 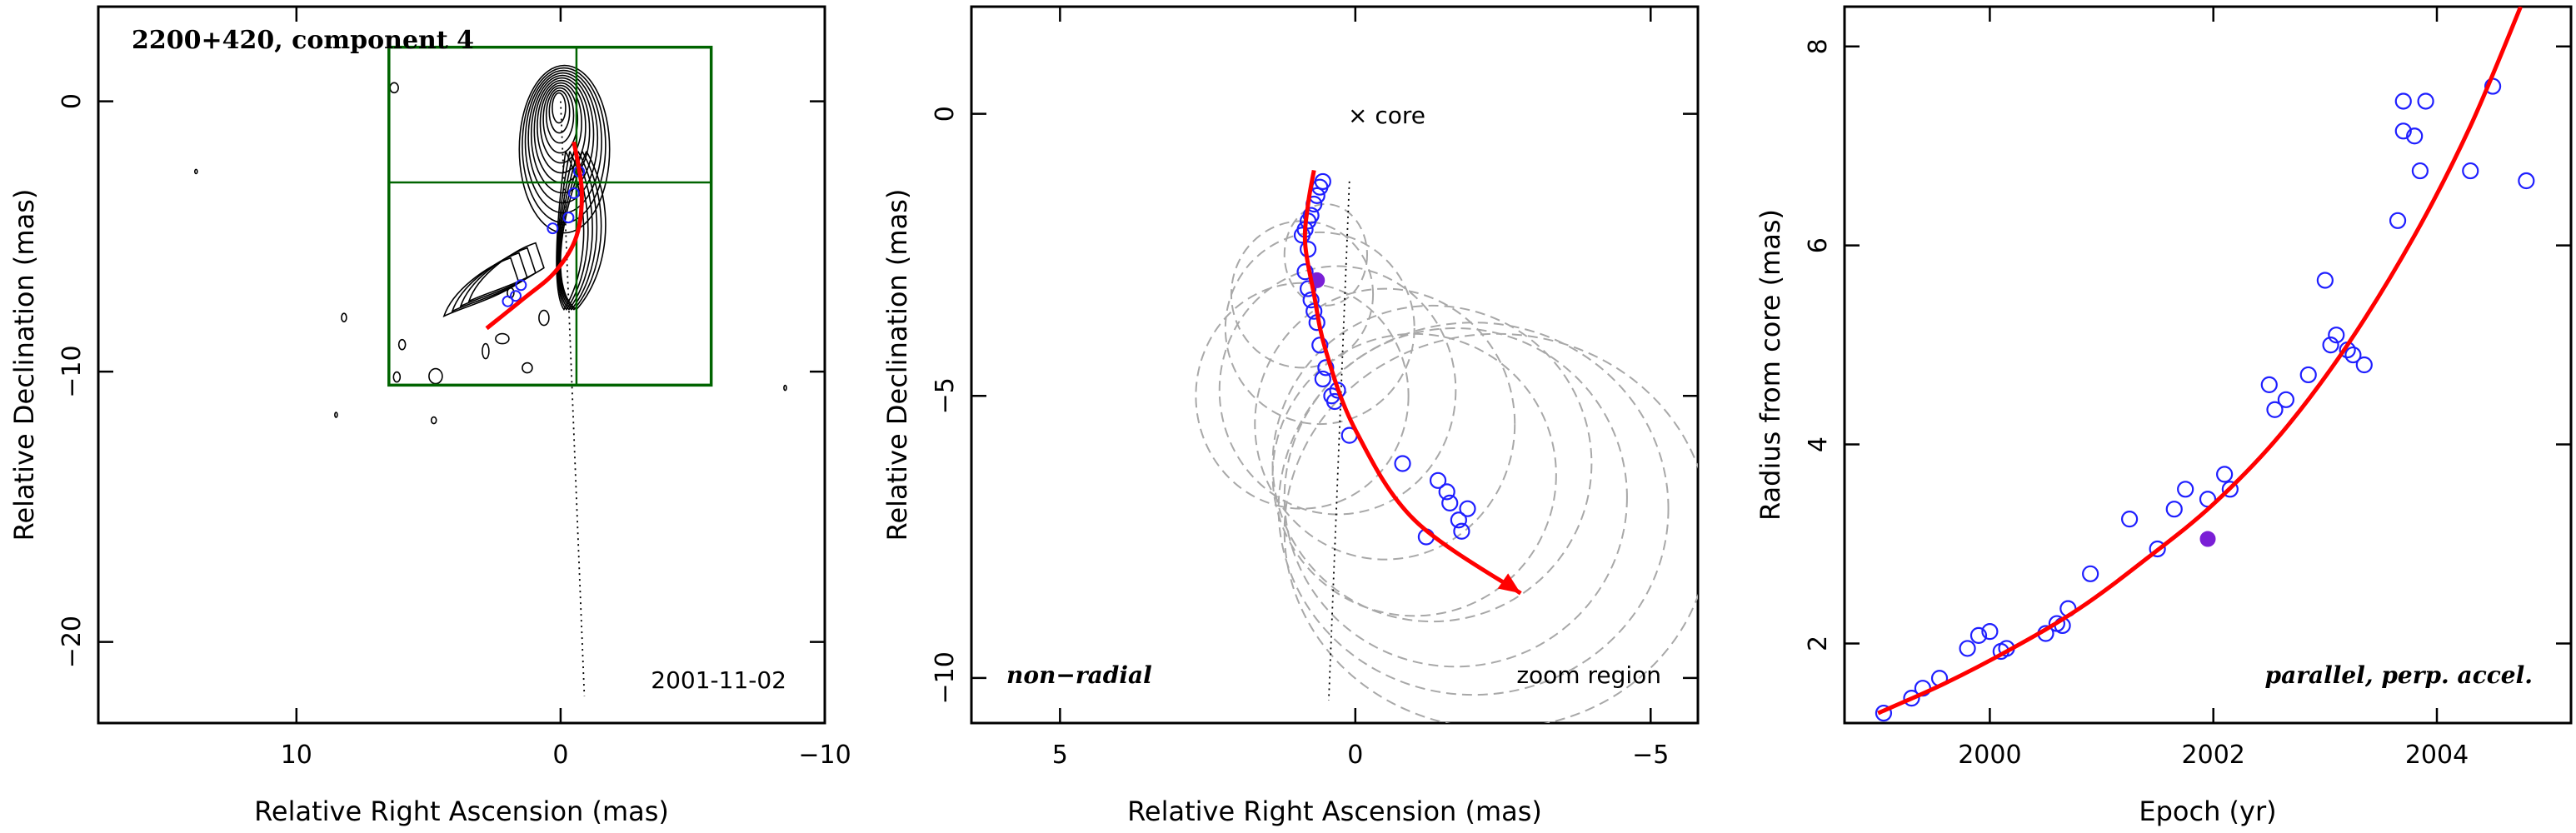 I want to click on y-tick-label: 2, so click(x=1818, y=643).